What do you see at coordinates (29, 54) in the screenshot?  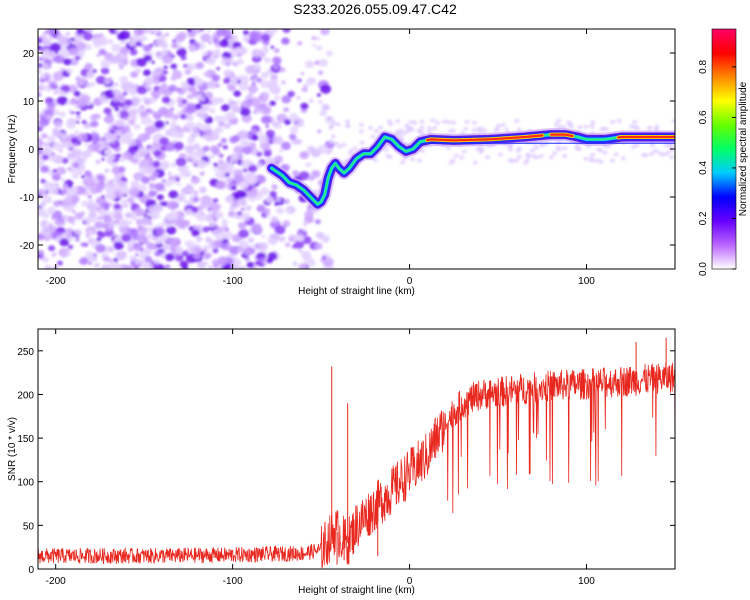 I see `spectrogram-ytick-label: 20` at bounding box center [29, 54].